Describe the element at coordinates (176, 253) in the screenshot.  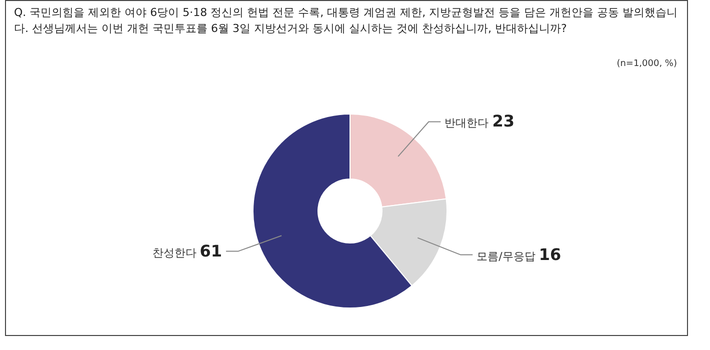
I see `slice-label: 찬성한다` at that location.